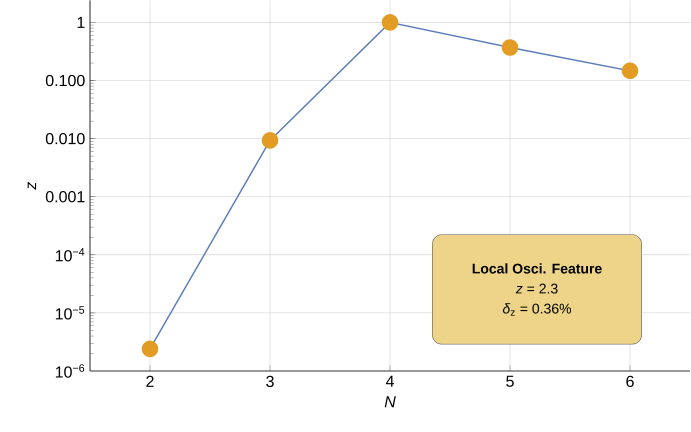 Image resolution: width=691 pixels, height=432 pixels. Describe the element at coordinates (70, 255) in the screenshot. I see `y-tick-label: 10$^{−4}$` at that location.